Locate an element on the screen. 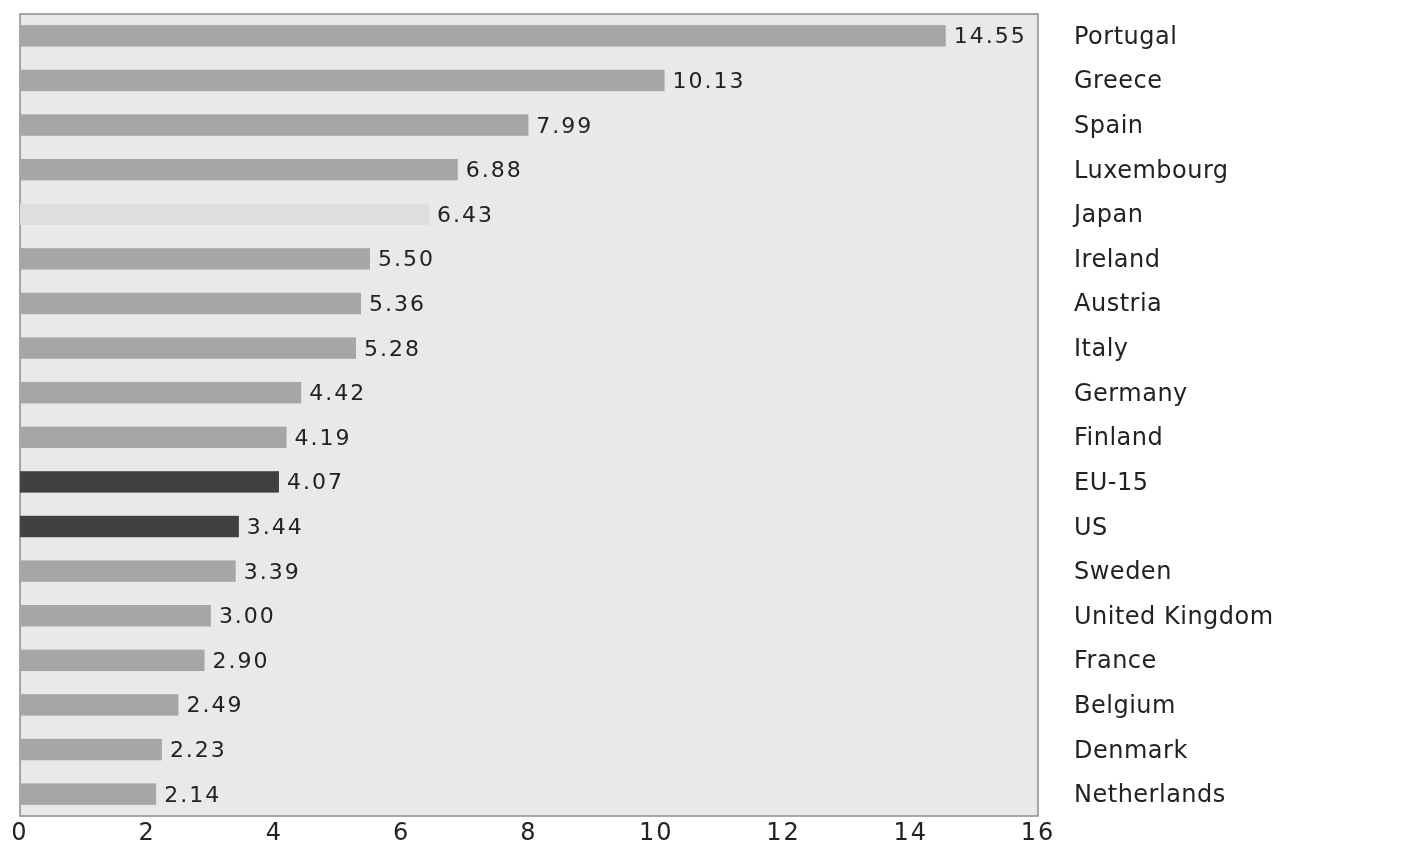 Image resolution: width=1427 pixels, height=849 pixels. data-label: 5.36 is located at coordinates (398, 303).